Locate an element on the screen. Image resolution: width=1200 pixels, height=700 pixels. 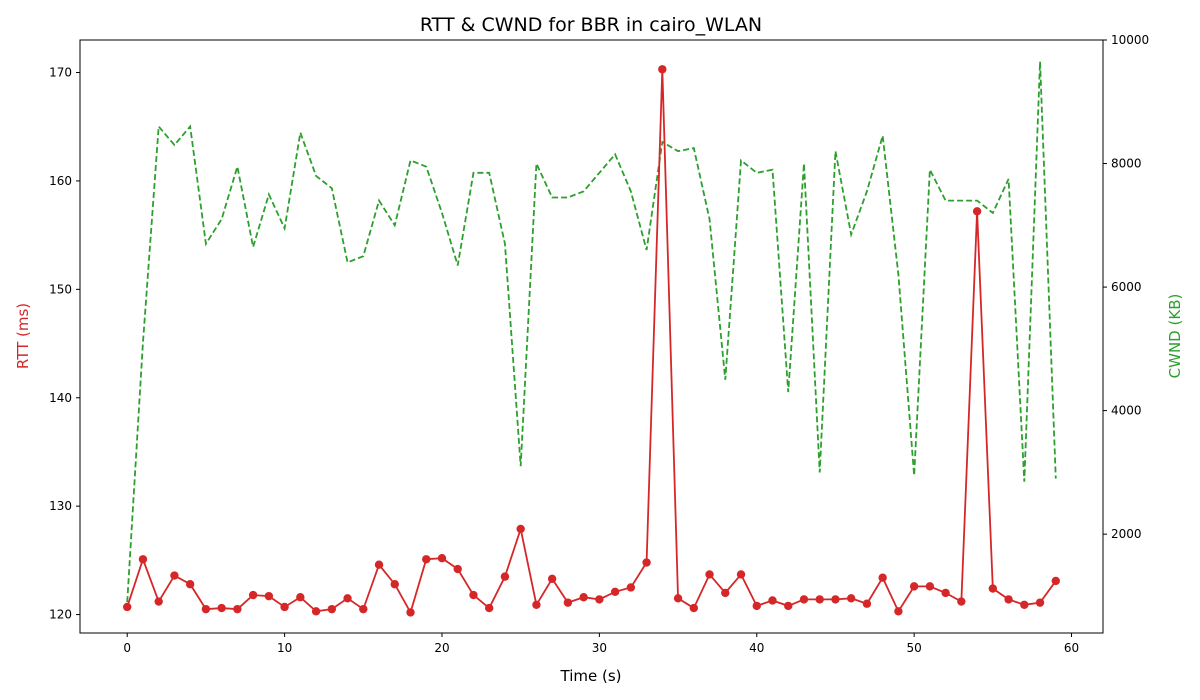
y-axis-label-left: RTT (ms) is located at coordinates (23, 336).